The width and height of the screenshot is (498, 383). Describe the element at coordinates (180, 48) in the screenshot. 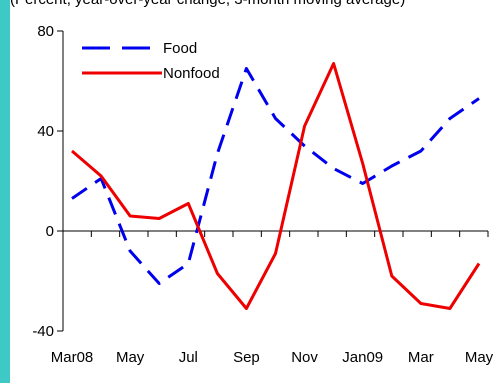

I see `legend-label-food: Food` at that location.